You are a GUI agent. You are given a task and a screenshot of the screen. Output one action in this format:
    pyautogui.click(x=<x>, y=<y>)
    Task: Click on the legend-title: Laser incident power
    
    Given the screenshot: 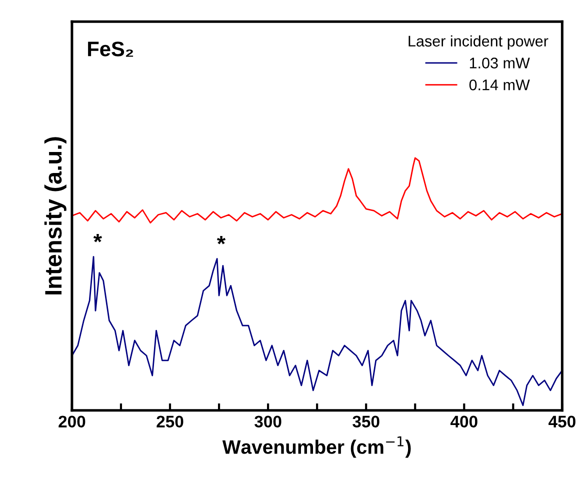 What is the action you would take?
    pyautogui.click(x=478, y=42)
    